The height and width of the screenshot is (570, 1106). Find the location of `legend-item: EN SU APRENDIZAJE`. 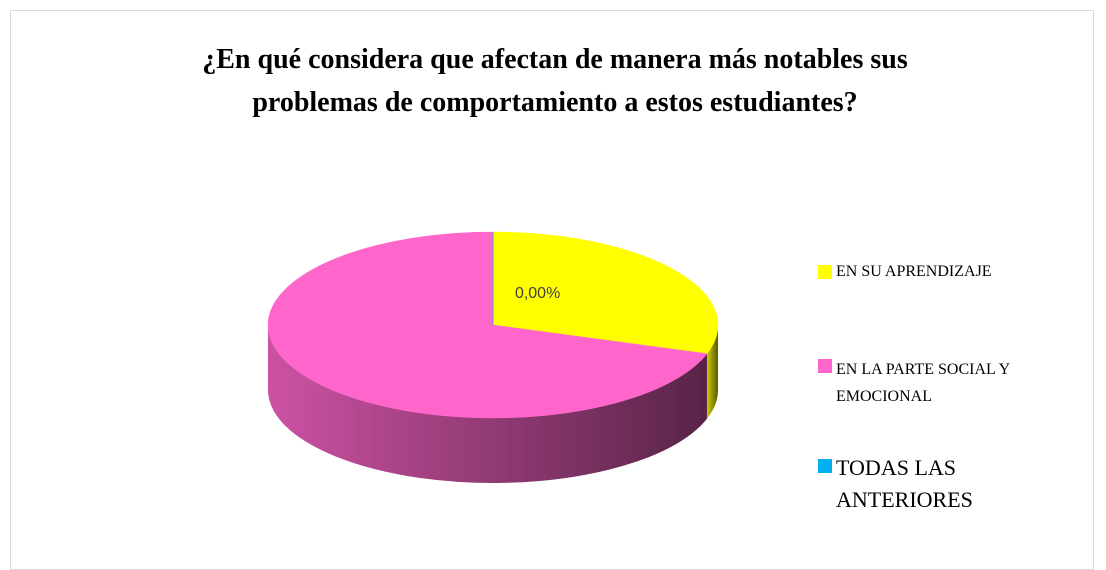

legend-item: EN SU APRENDIZAJE is located at coordinates (952, 272).